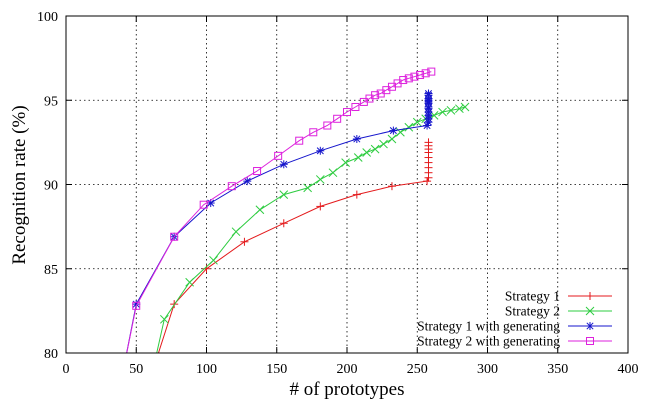  What do you see at coordinates (488, 326) in the screenshot?
I see `legend-label: Strategy 1 with generating` at bounding box center [488, 326].